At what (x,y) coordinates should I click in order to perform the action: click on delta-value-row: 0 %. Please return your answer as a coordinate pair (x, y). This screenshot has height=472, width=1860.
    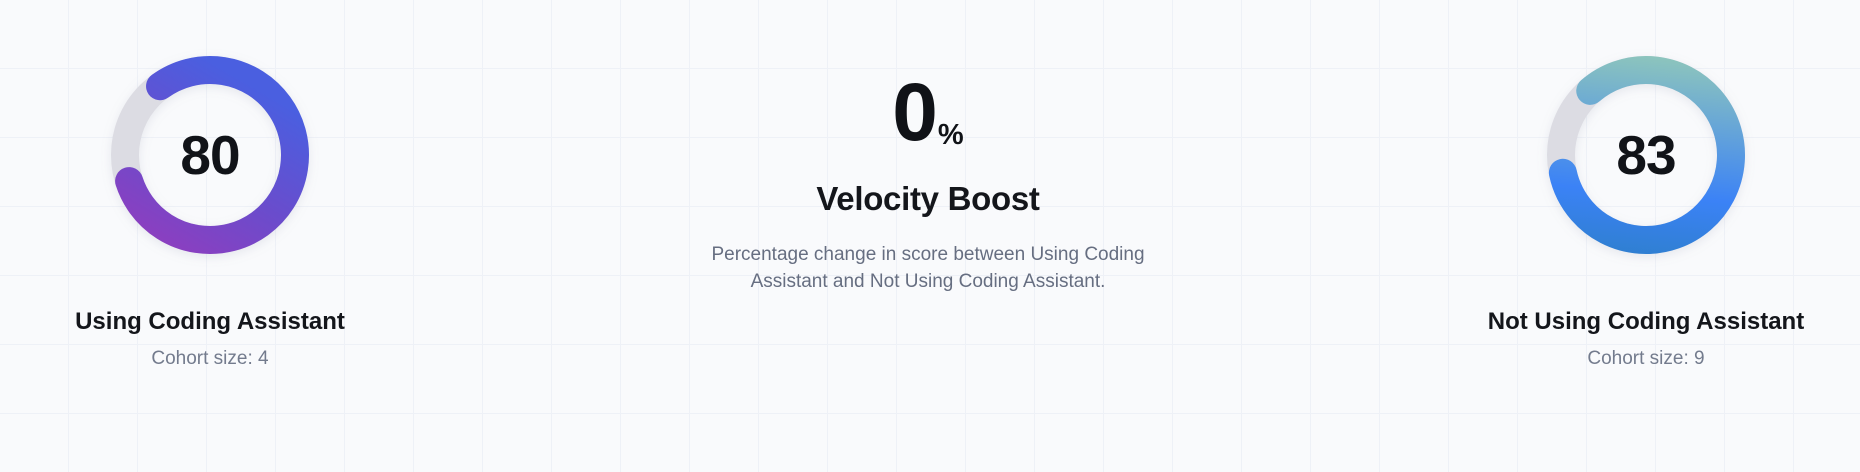
    Looking at the image, I should click on (928, 112).